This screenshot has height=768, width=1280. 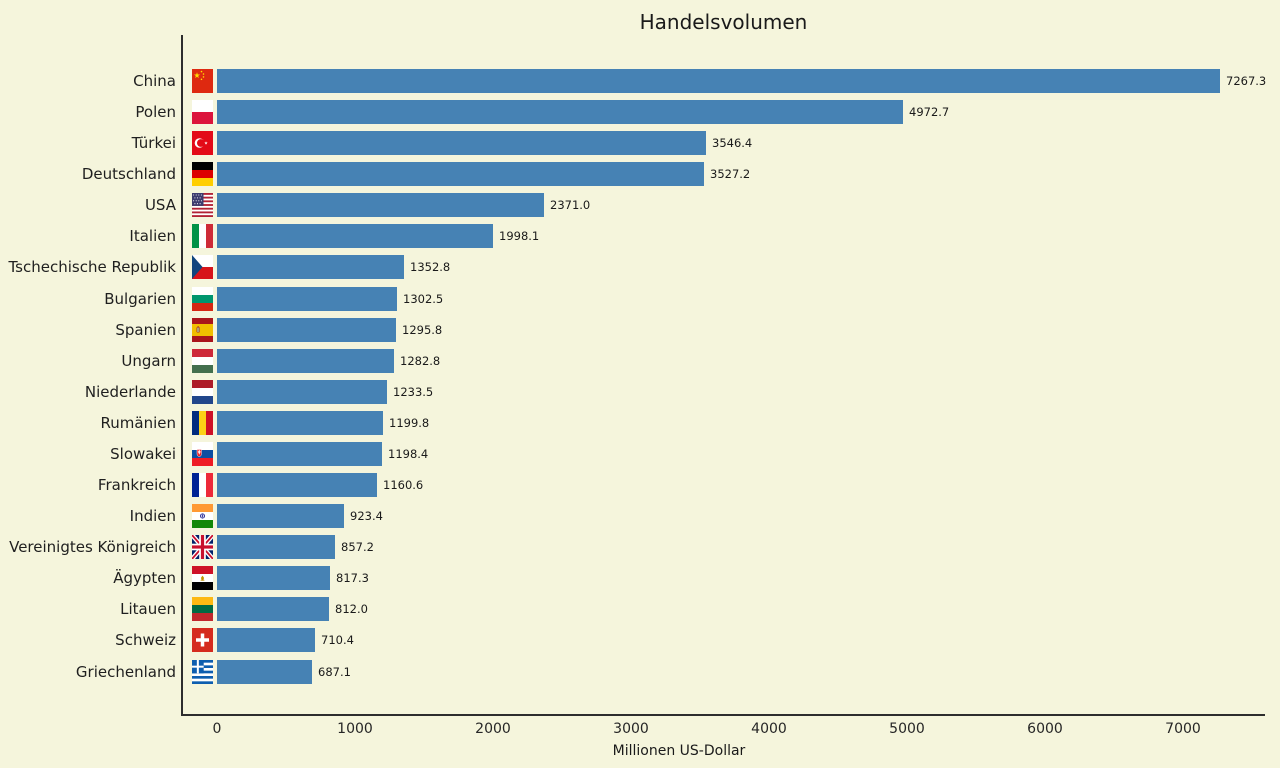 I want to click on category-label: Ägypten, so click(x=144, y=578).